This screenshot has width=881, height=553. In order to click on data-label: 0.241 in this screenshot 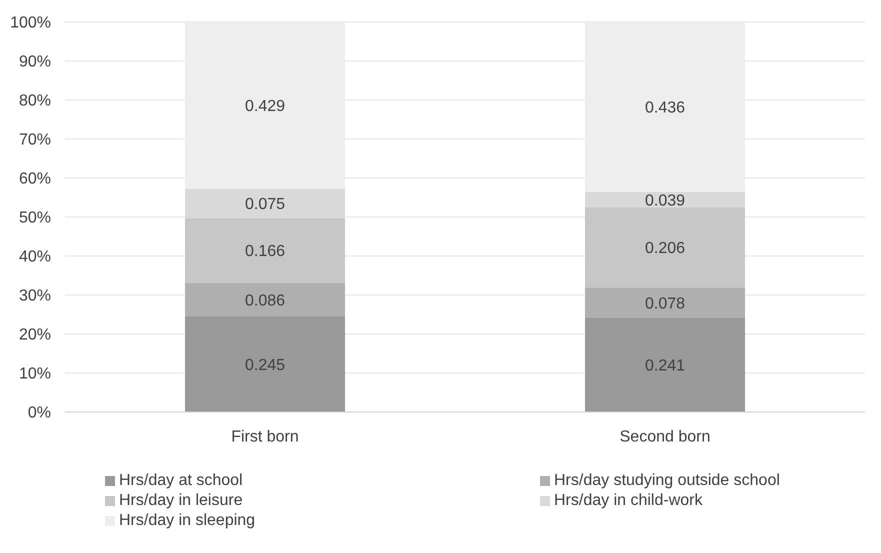, I will do `click(665, 366)`.